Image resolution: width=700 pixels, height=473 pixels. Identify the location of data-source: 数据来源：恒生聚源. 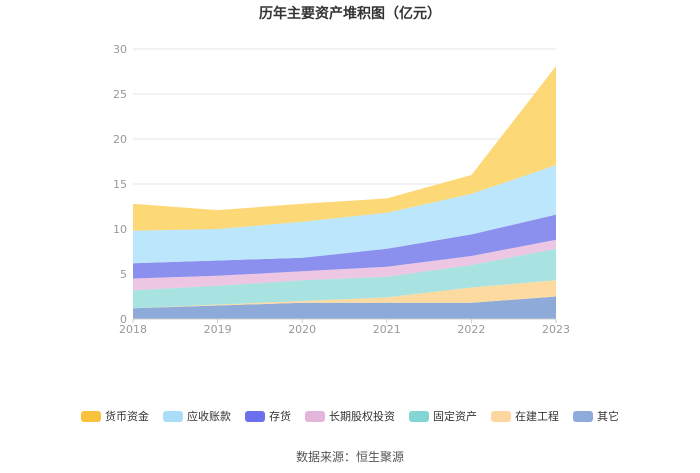
(349, 457).